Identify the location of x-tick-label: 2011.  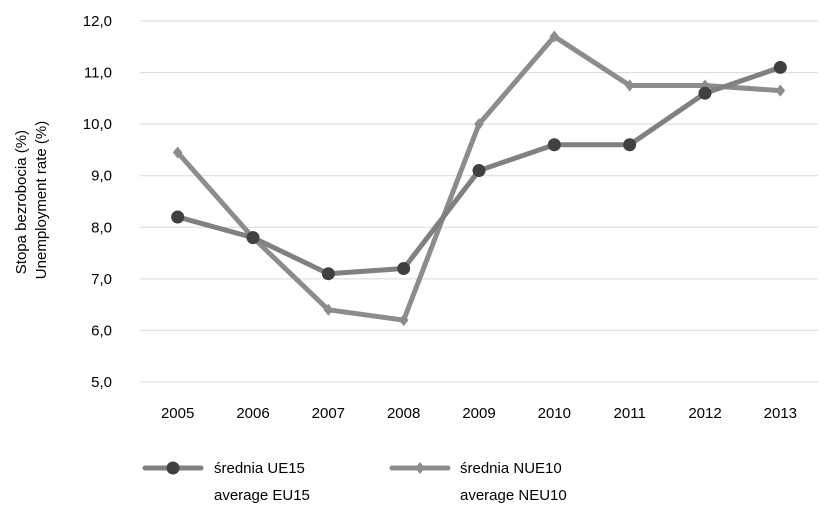
(630, 413).